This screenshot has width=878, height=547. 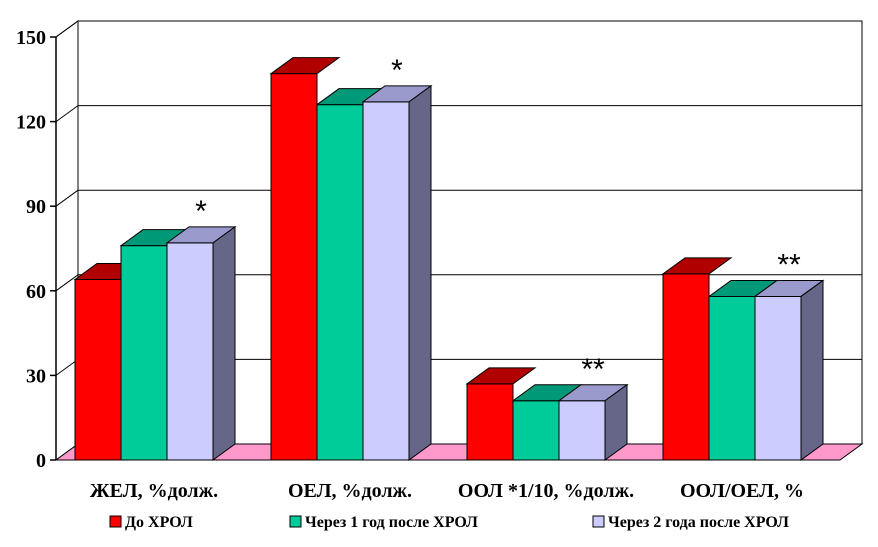 What do you see at coordinates (546, 491) in the screenshot?
I see `category-label: ООЛ *1/10, %долж.` at bounding box center [546, 491].